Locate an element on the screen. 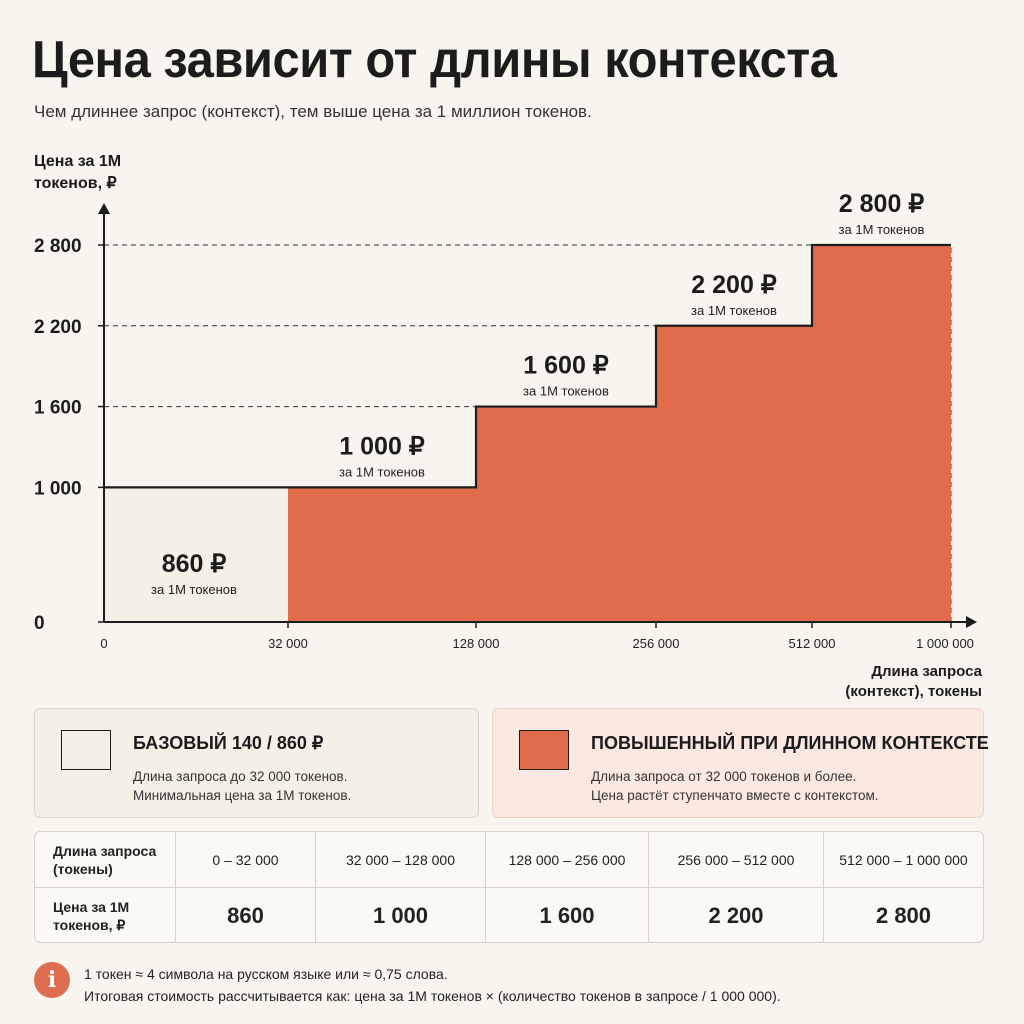 This screenshot has height=1024, width=1024. legend-base-title: БАЗОВЫЙ 140 / 860 ₽ is located at coordinates (228, 743).